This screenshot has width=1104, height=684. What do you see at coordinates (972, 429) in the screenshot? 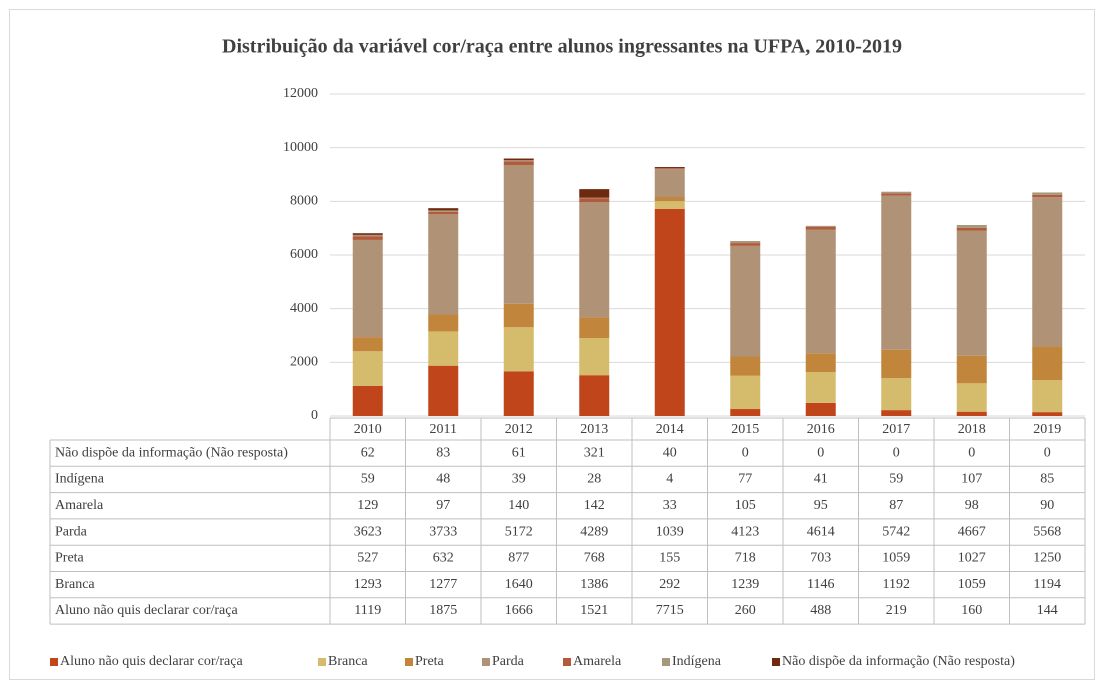
I see `x-tick-label: 2018` at bounding box center [972, 429].